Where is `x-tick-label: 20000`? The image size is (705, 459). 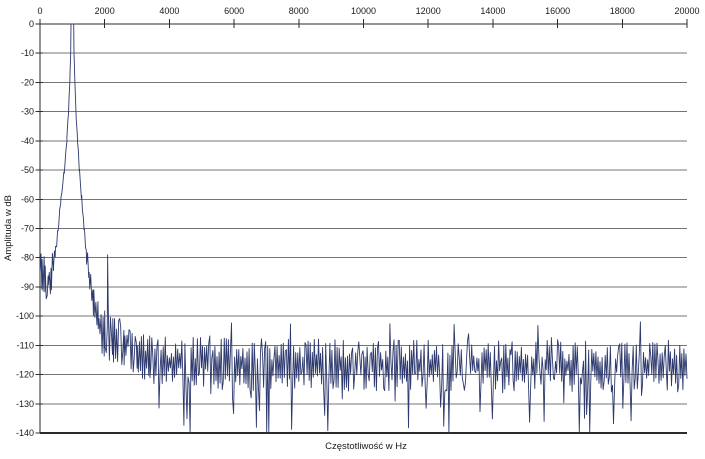 x-tick-label: 20000 is located at coordinates (686, 11).